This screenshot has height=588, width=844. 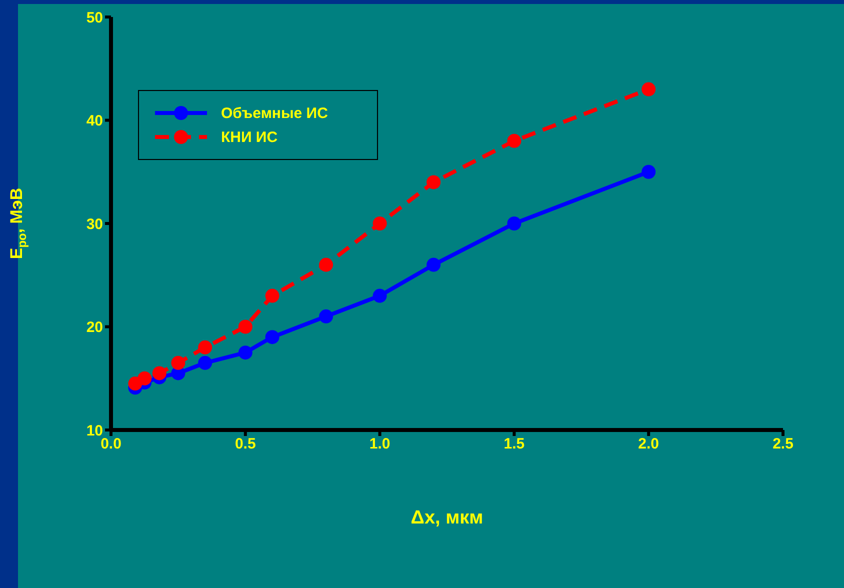 I want to click on x-tick-label: 1.0, so click(x=379, y=444).